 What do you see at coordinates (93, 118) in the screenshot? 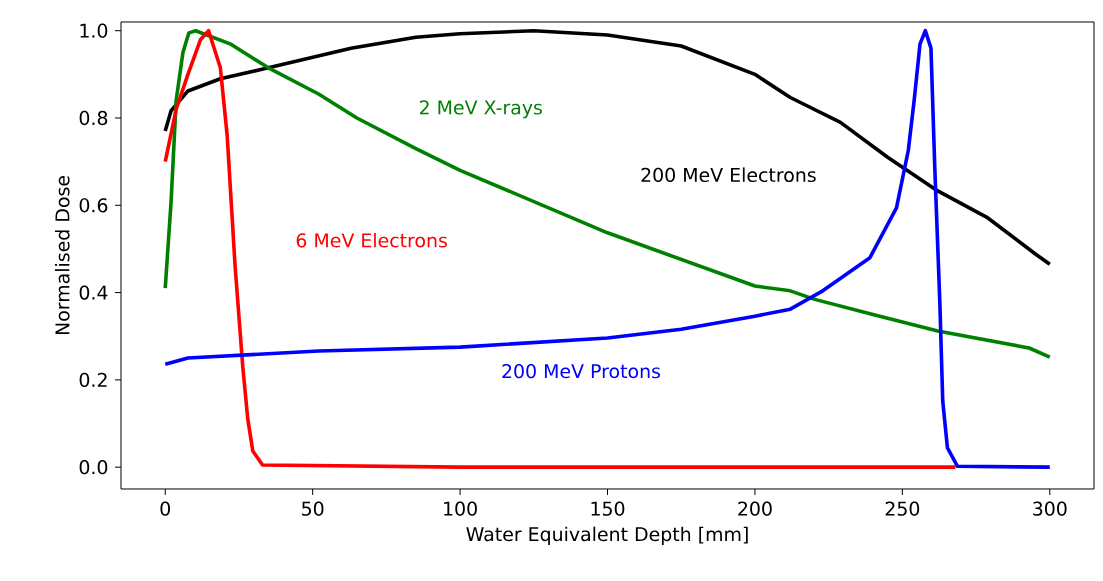
I see `y-tick-label: 0.8` at bounding box center [93, 118].